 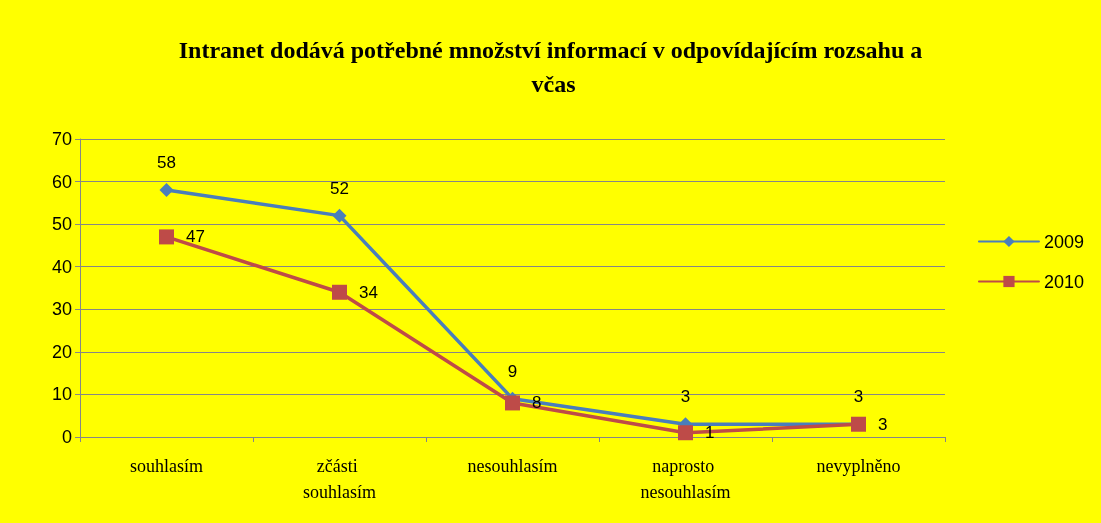 I want to click on y-tick-label: 0, so click(x=66, y=437).